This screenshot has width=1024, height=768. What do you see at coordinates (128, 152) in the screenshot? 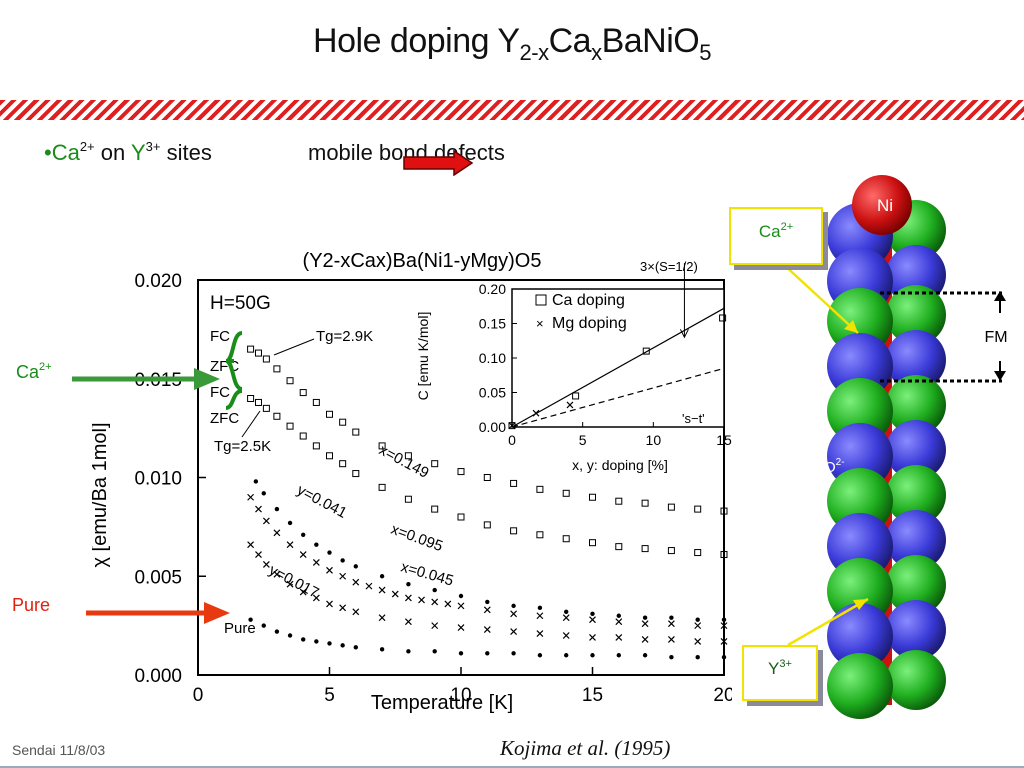
I see `bullet-ca-on-y-sites: •Ca2+ on Y3+ sites` at bounding box center [128, 152].